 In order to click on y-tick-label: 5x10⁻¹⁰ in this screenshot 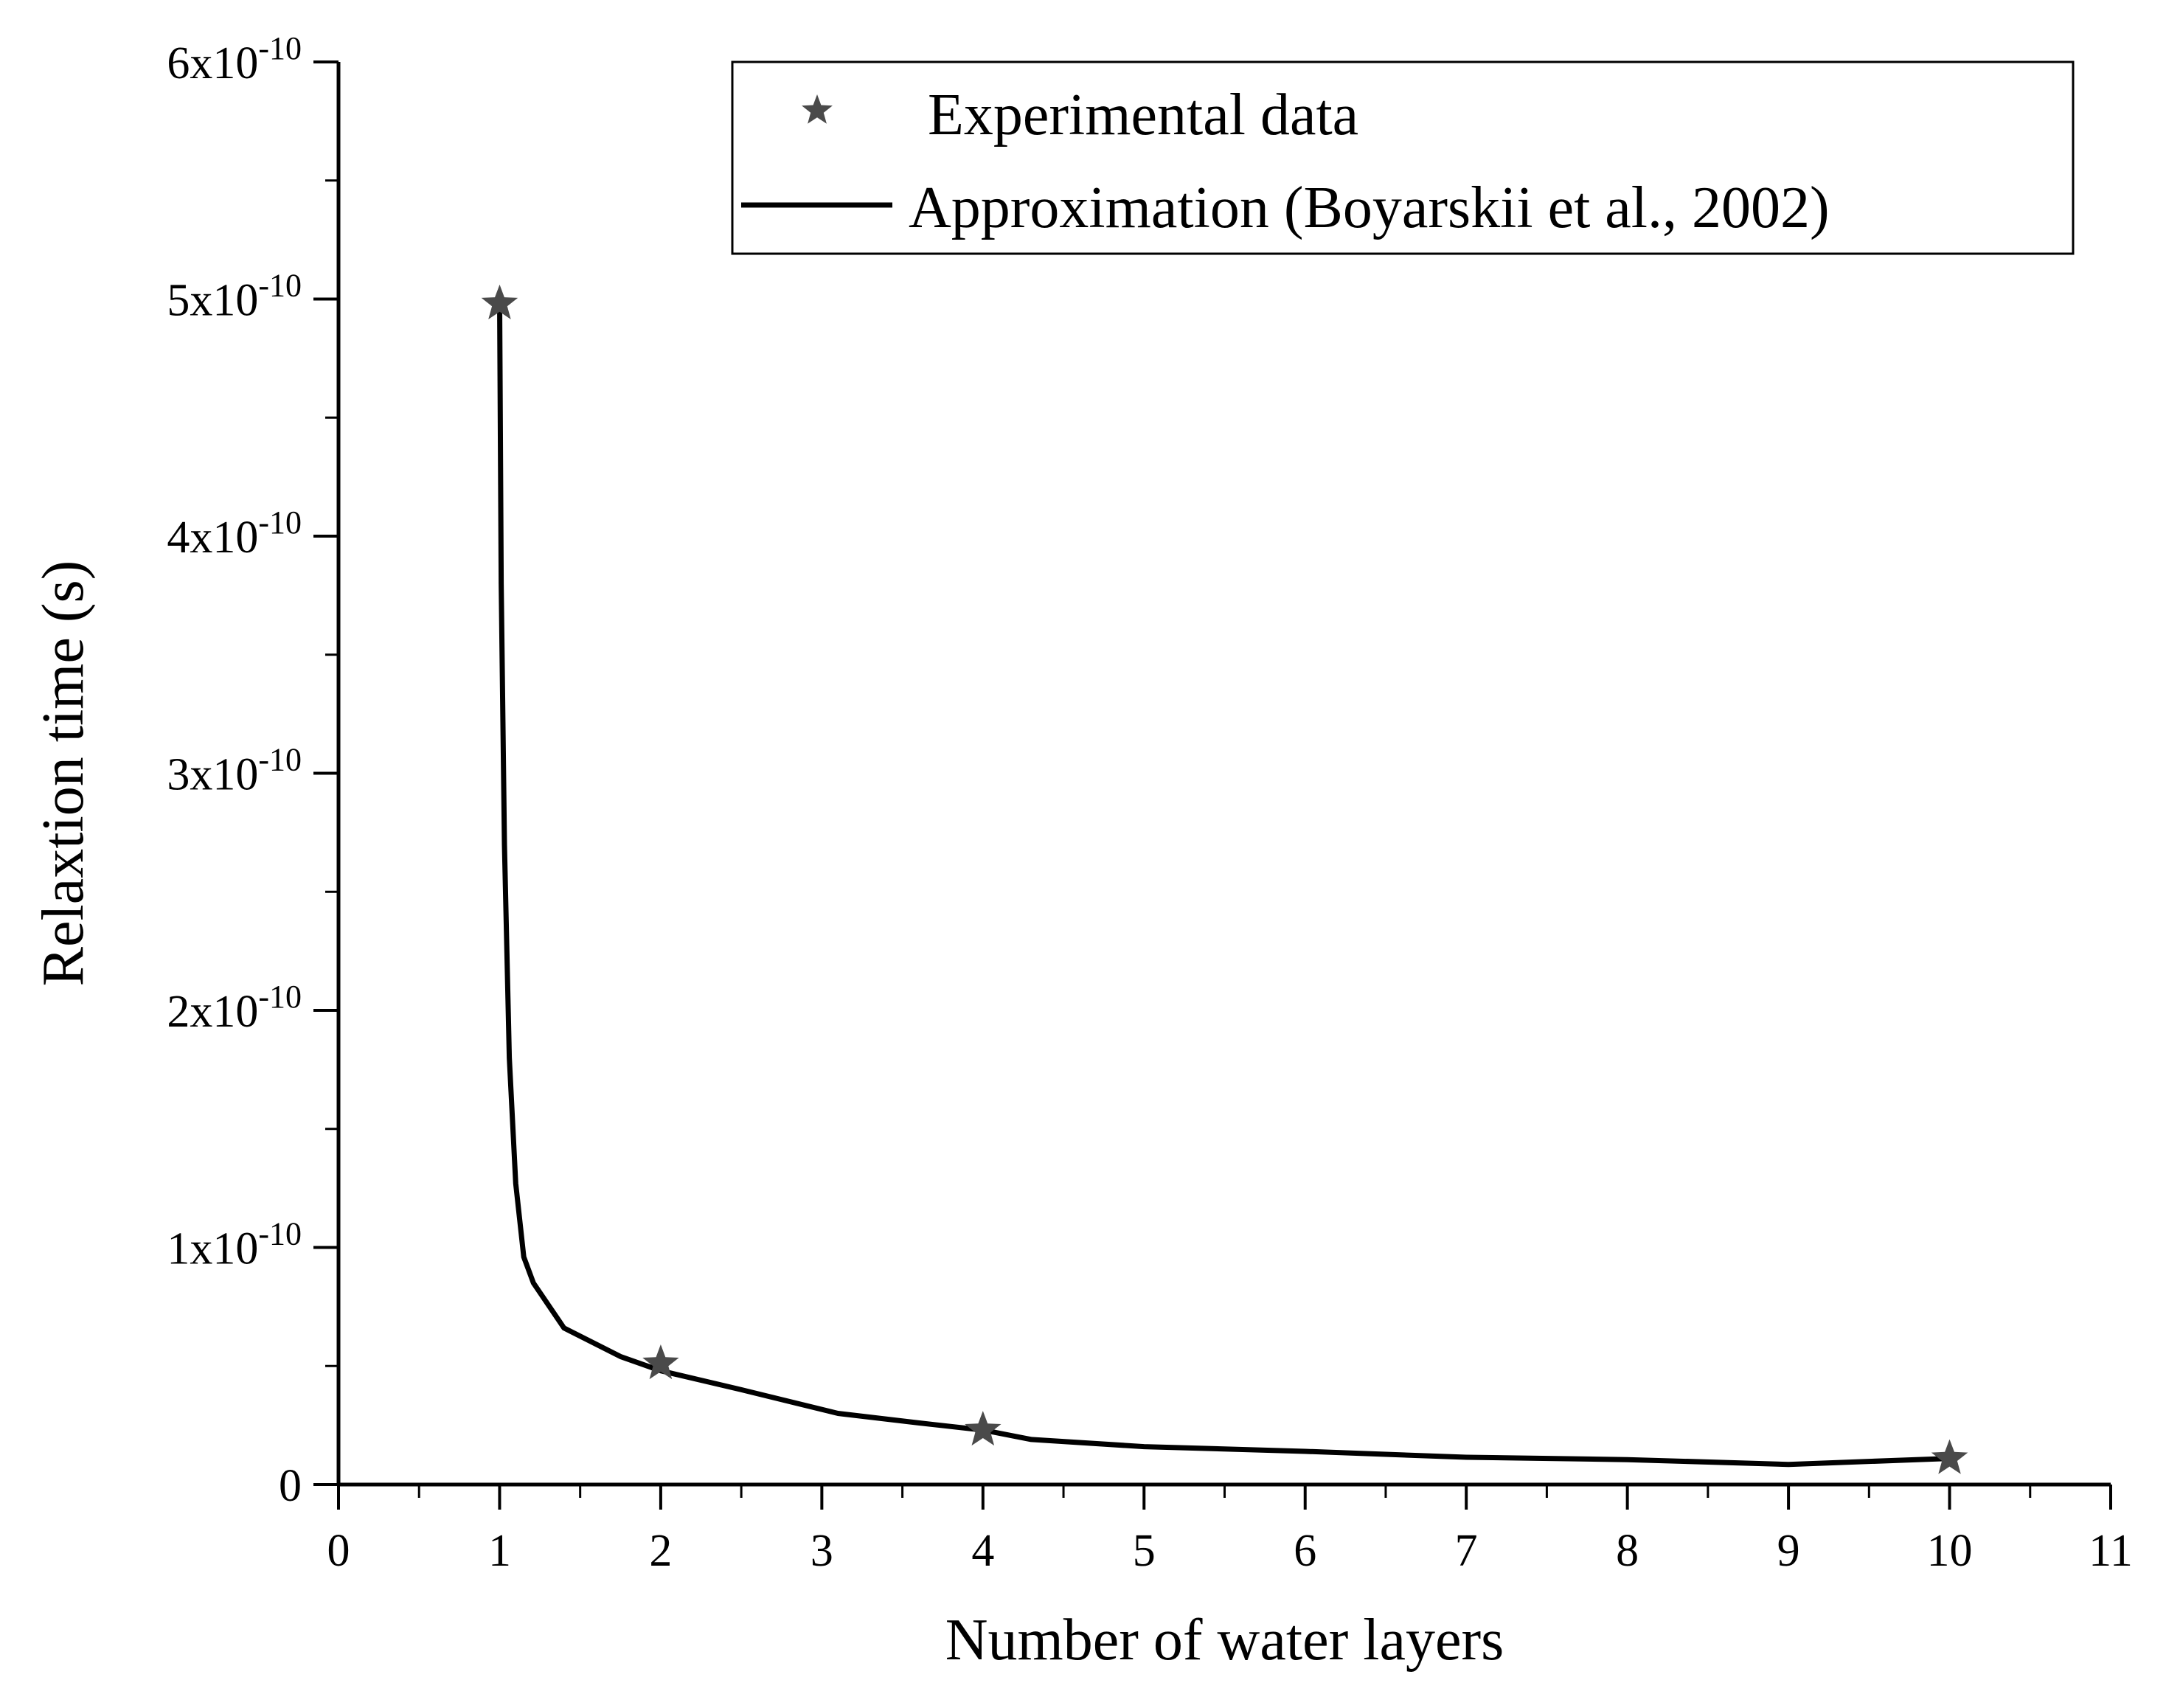, I will do `click(234, 297)`.